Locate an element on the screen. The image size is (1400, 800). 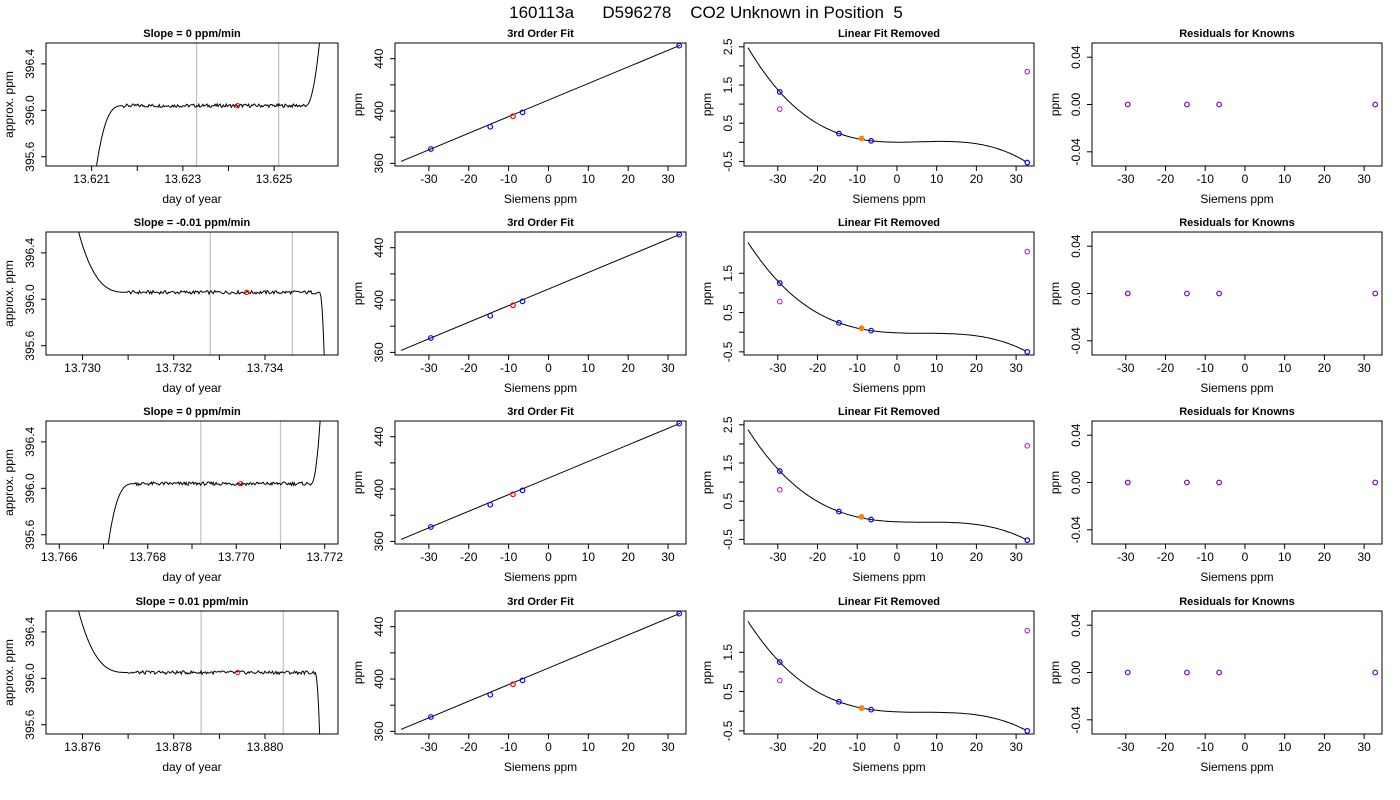
panel-title: Residuals for Knowns is located at coordinates (1237, 412).